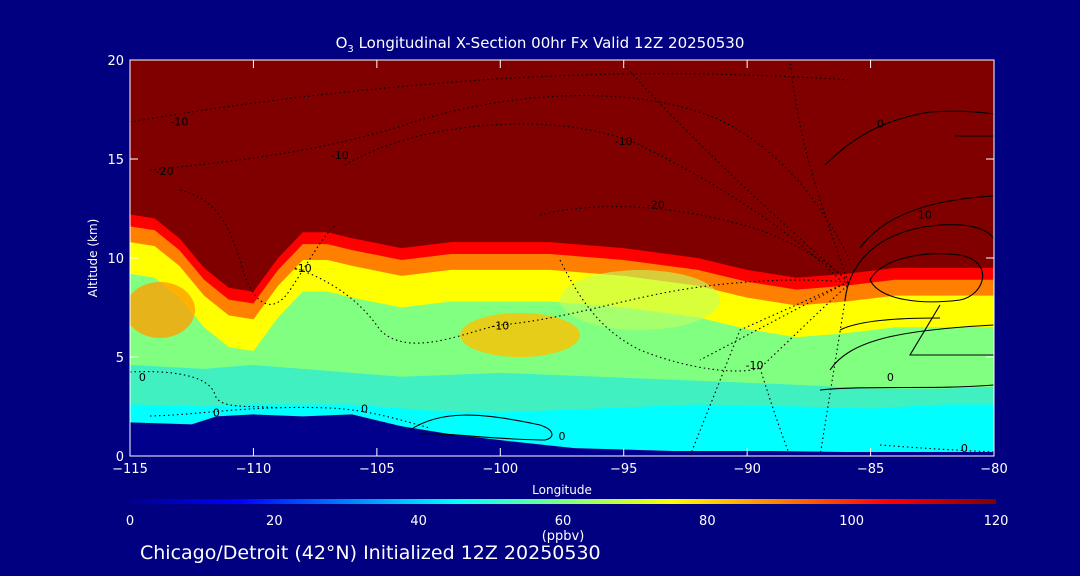  Describe the element at coordinates (290, 417) in the screenshot. I see `contour-zero-low` at that location.